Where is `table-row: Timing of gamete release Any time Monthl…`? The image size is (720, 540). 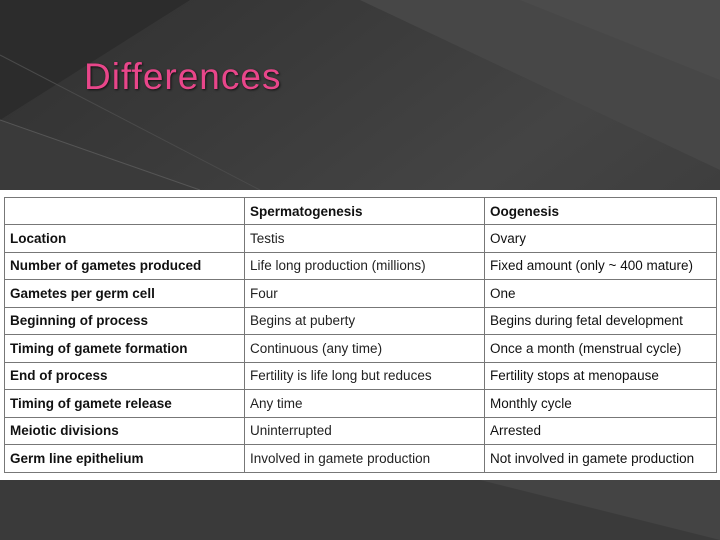 table-row: Timing of gamete release Any time Monthl… is located at coordinates (360, 403).